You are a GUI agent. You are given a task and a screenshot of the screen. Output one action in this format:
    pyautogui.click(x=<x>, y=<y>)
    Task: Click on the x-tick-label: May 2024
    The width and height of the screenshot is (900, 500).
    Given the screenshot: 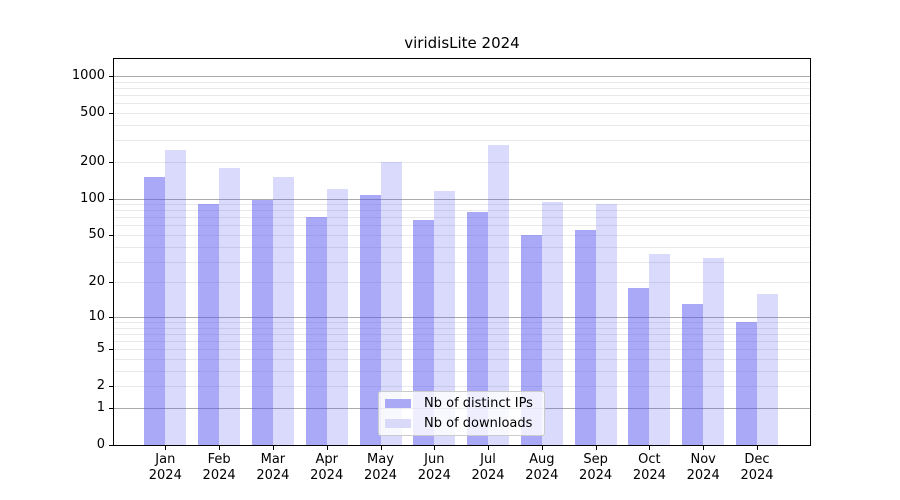 What is the action you would take?
    pyautogui.click(x=380, y=467)
    